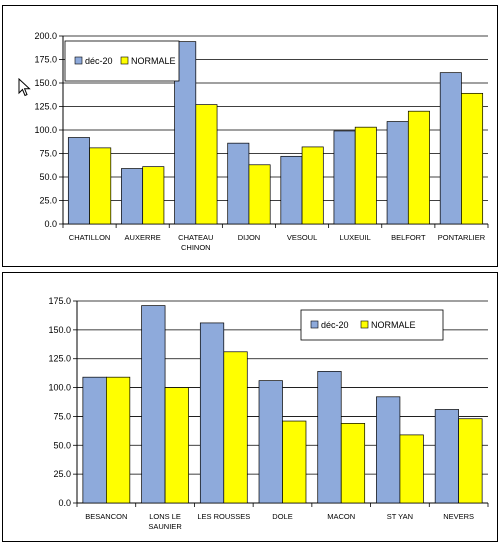  What do you see at coordinates (165, 526) in the screenshot?
I see `x-category-label: SAUNIER` at bounding box center [165, 526].